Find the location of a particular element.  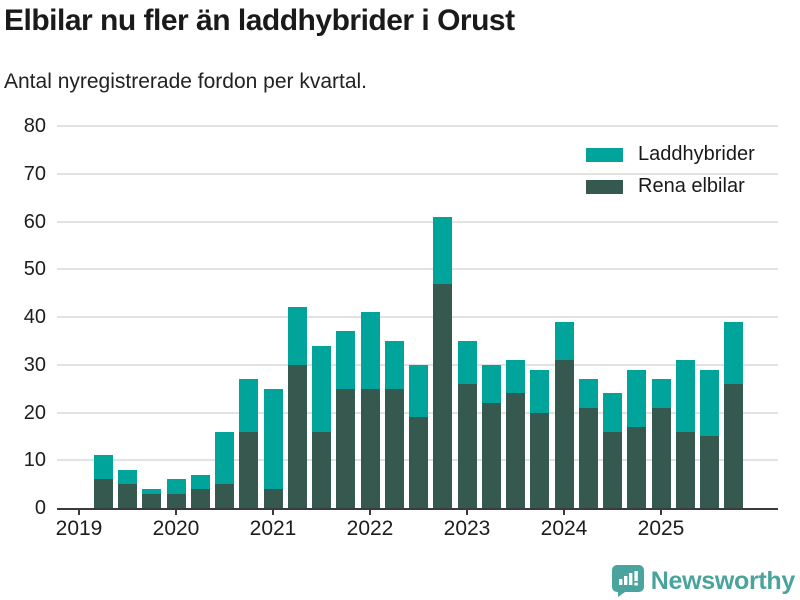

legend-swatch-rena-elbilar is located at coordinates (604, 186).